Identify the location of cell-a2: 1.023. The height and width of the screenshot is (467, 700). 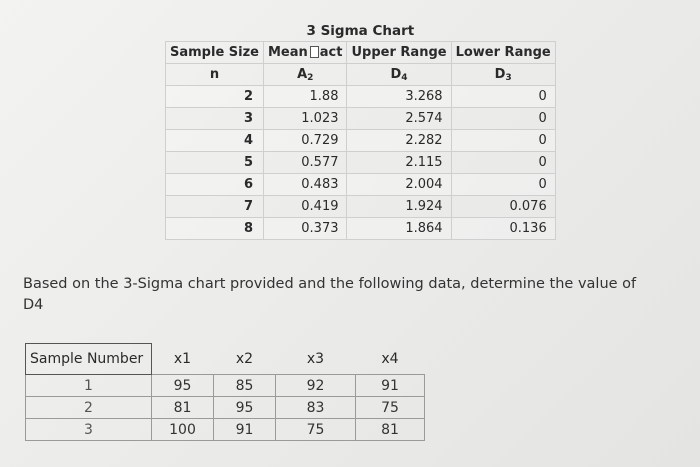
(305, 118).